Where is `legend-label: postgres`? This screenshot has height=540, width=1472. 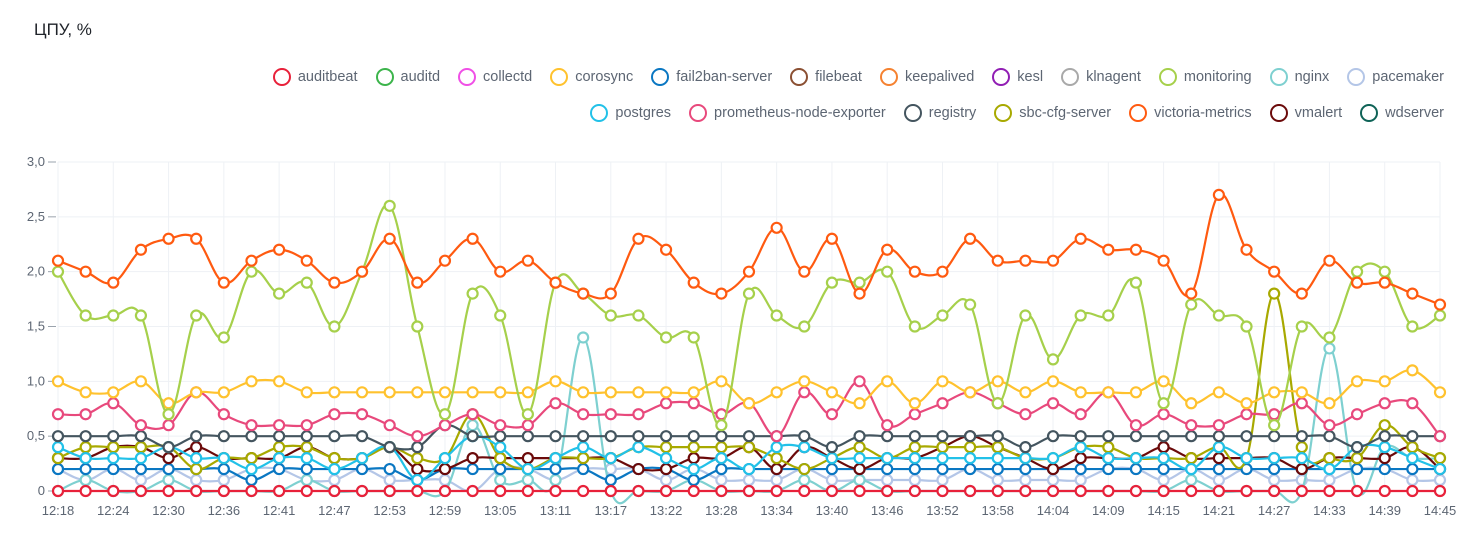 legend-label: postgres is located at coordinates (643, 113).